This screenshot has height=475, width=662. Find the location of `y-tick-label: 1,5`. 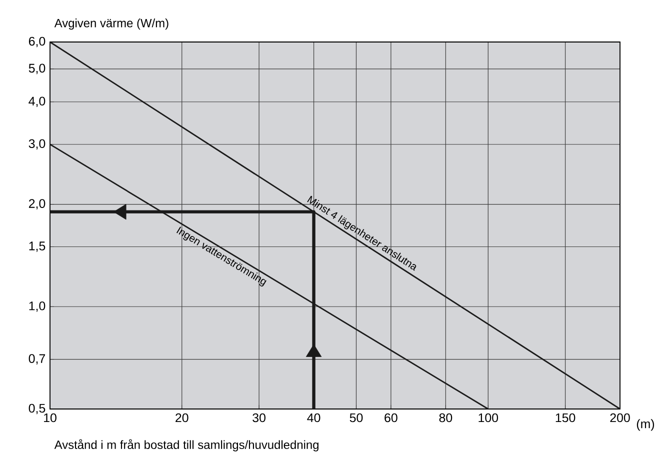

y-tick-label: 1,5 is located at coordinates (37, 247).